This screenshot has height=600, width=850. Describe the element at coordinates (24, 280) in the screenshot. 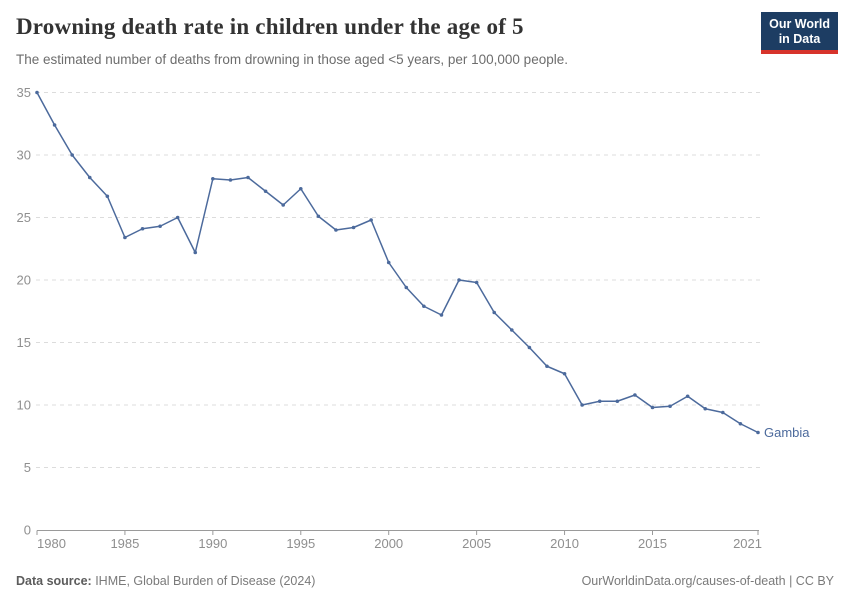

I see `y-tick-label-20: 20` at that location.